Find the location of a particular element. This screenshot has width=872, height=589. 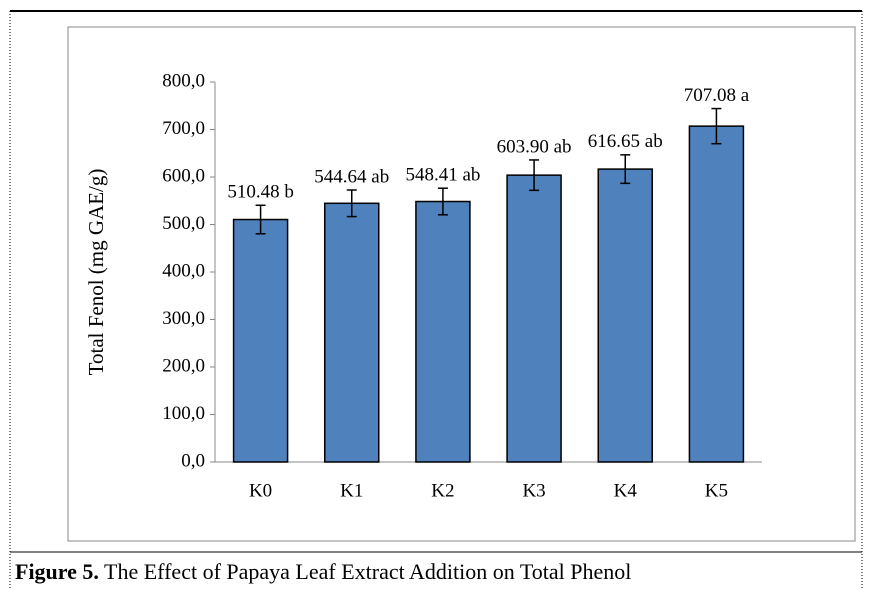

y-tick-label: 700,0 is located at coordinates (183, 128).